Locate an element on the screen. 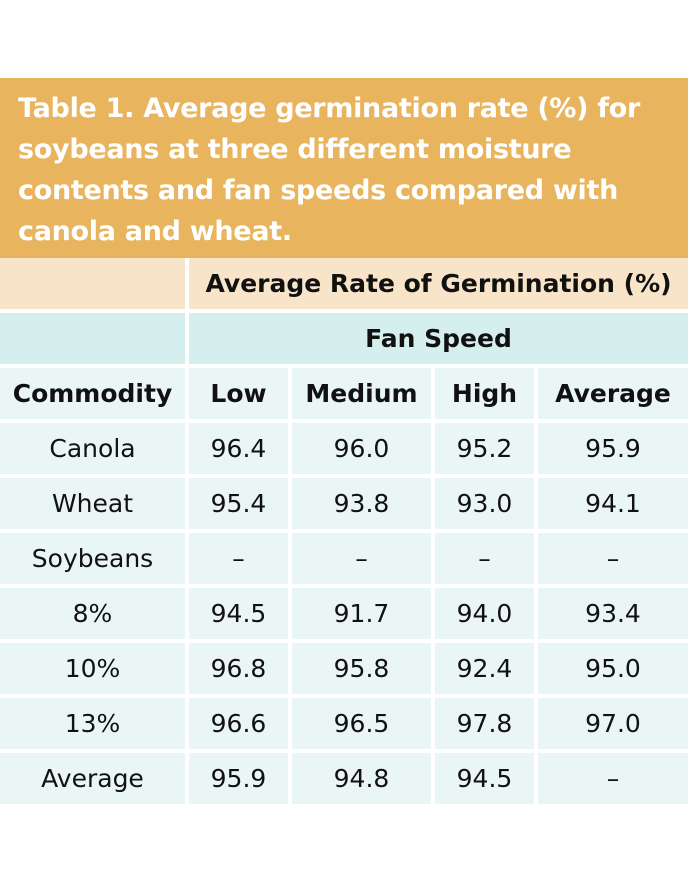 The width and height of the screenshot is (688, 887). commodity-cell: Canola is located at coordinates (94, 449).